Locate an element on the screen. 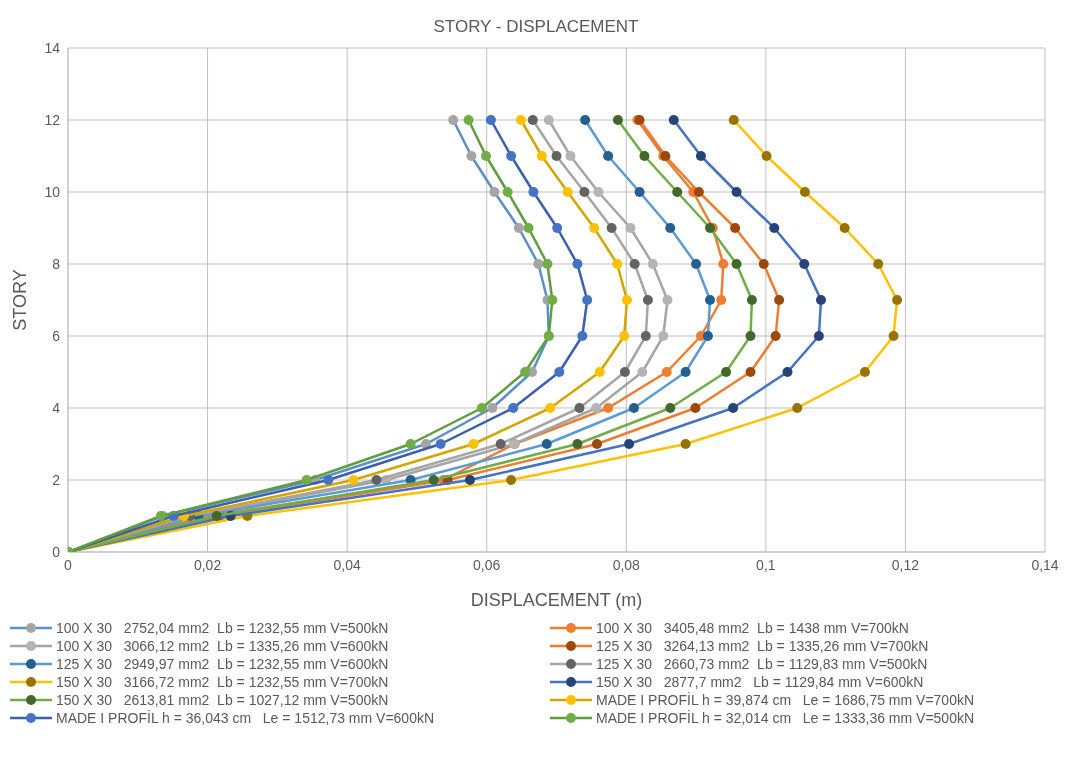  legend-label: 150 X 30 2613,81 mm2 Lb = 1027,12 mm V=500kN is located at coordinates (222, 700).